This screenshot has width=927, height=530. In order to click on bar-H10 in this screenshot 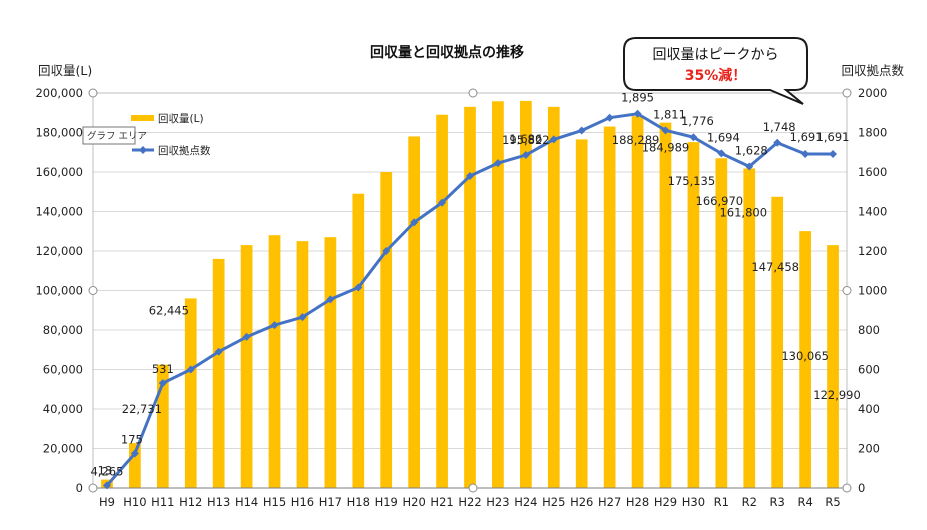, I will do `click(135, 465)`.